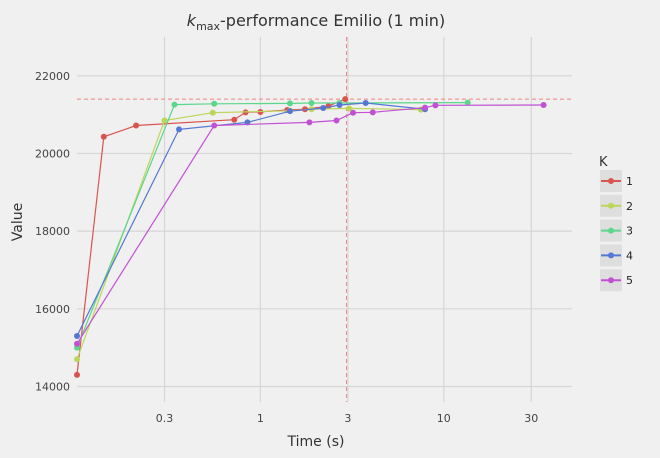 This screenshot has width=660, height=458. Describe the element at coordinates (629, 231) in the screenshot. I see `legend-entry-3: 3` at that location.